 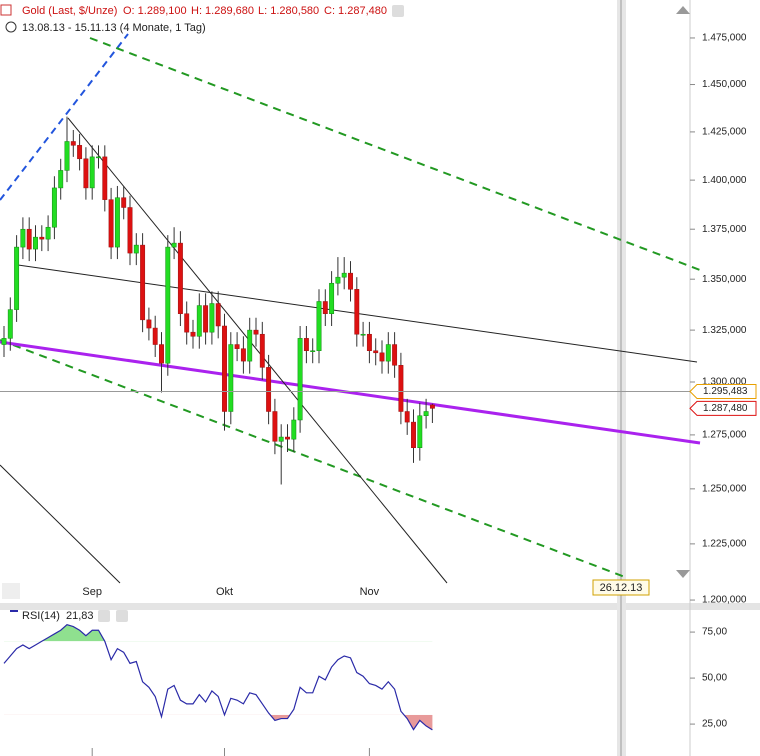 I want to click on y-tick-label: 1.250,000, so click(x=724, y=488).